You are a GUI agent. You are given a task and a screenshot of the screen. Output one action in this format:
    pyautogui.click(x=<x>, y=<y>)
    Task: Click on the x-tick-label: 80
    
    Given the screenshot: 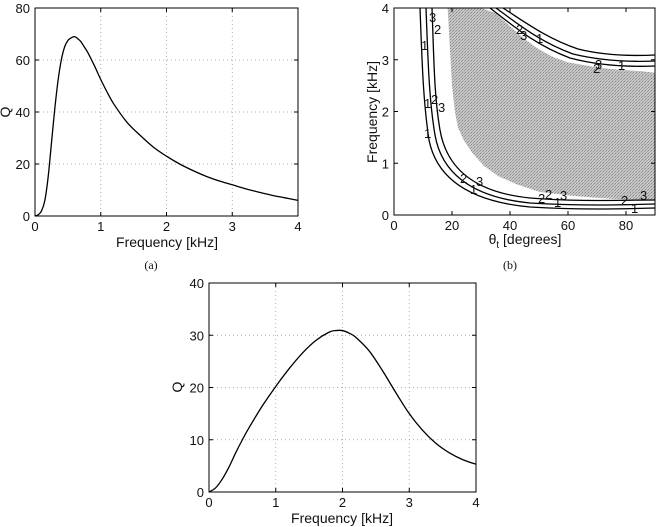 What is the action you would take?
    pyautogui.click(x=626, y=225)
    